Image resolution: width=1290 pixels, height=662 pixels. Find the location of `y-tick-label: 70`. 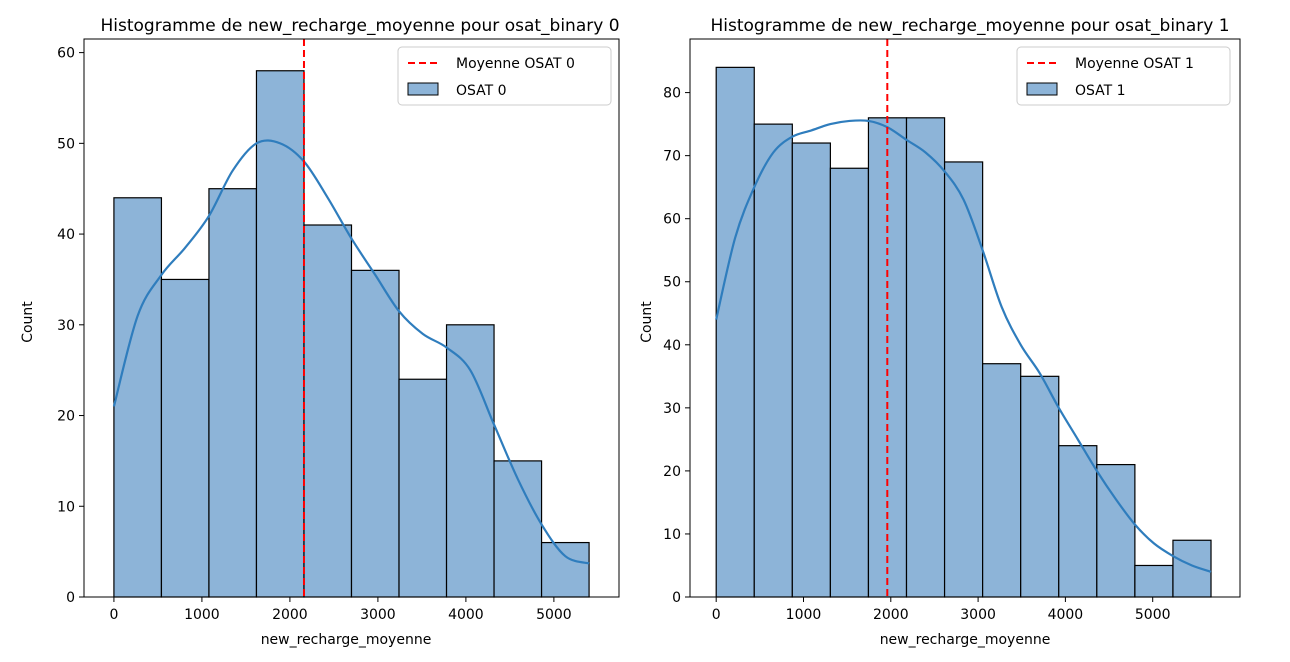

y-tick-label: 70 is located at coordinates (672, 157).